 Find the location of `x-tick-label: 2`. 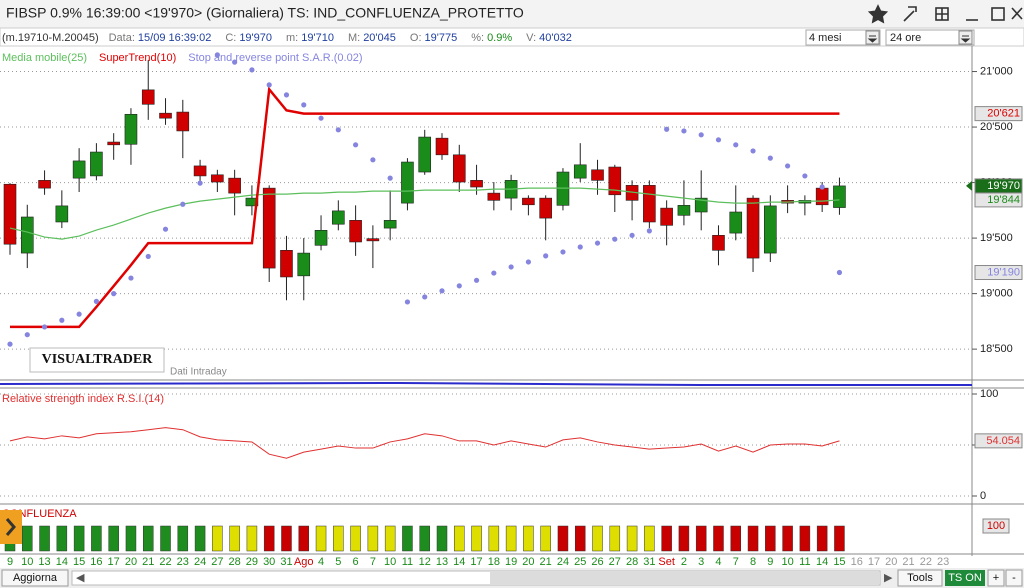

x-tick-label: 2 is located at coordinates (684, 562).